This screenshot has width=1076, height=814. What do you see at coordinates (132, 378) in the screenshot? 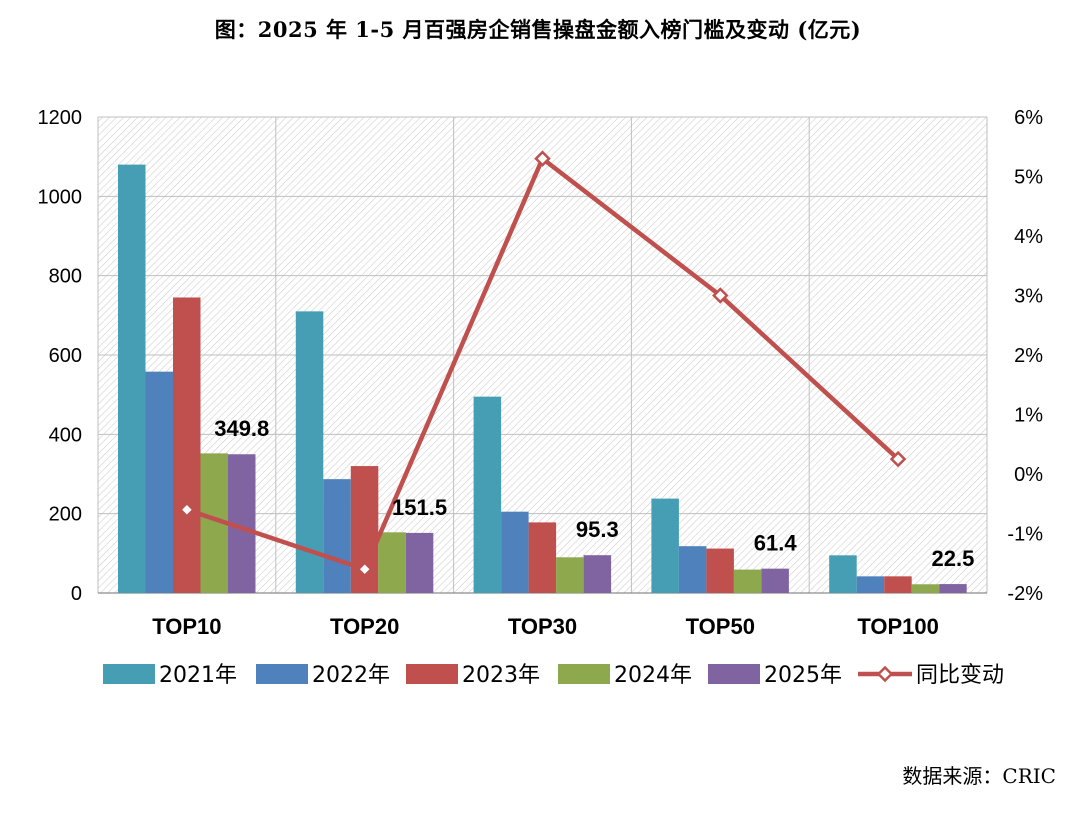
I see `bar-2021年-TOP10` at bounding box center [132, 378].